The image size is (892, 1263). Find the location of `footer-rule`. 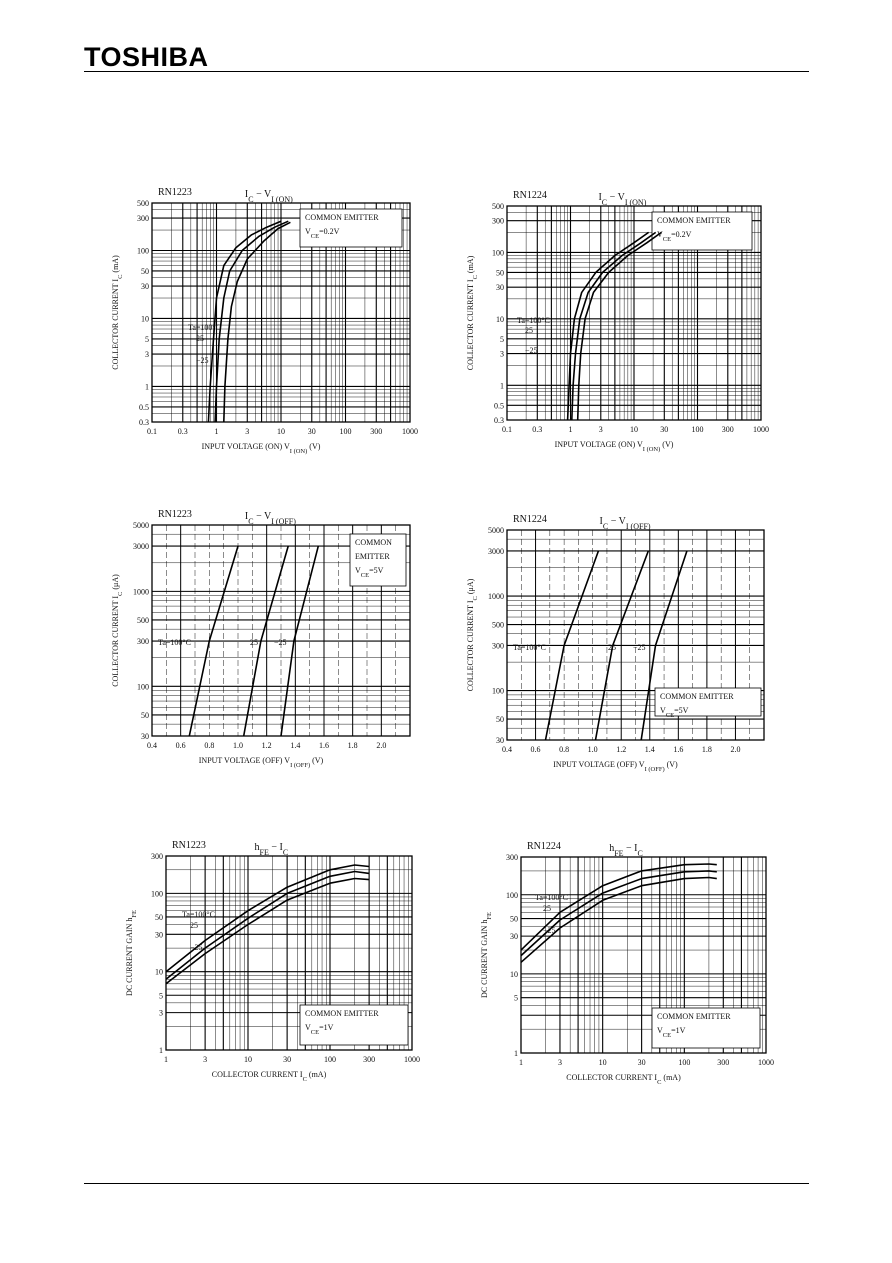

footer-rule is located at coordinates (446, 1183).